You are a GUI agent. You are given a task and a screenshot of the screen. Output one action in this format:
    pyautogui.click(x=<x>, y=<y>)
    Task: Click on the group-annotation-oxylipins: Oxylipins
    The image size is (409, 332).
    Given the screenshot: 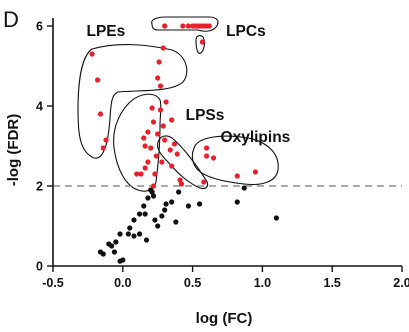 What is the action you would take?
    pyautogui.click(x=256, y=137)
    